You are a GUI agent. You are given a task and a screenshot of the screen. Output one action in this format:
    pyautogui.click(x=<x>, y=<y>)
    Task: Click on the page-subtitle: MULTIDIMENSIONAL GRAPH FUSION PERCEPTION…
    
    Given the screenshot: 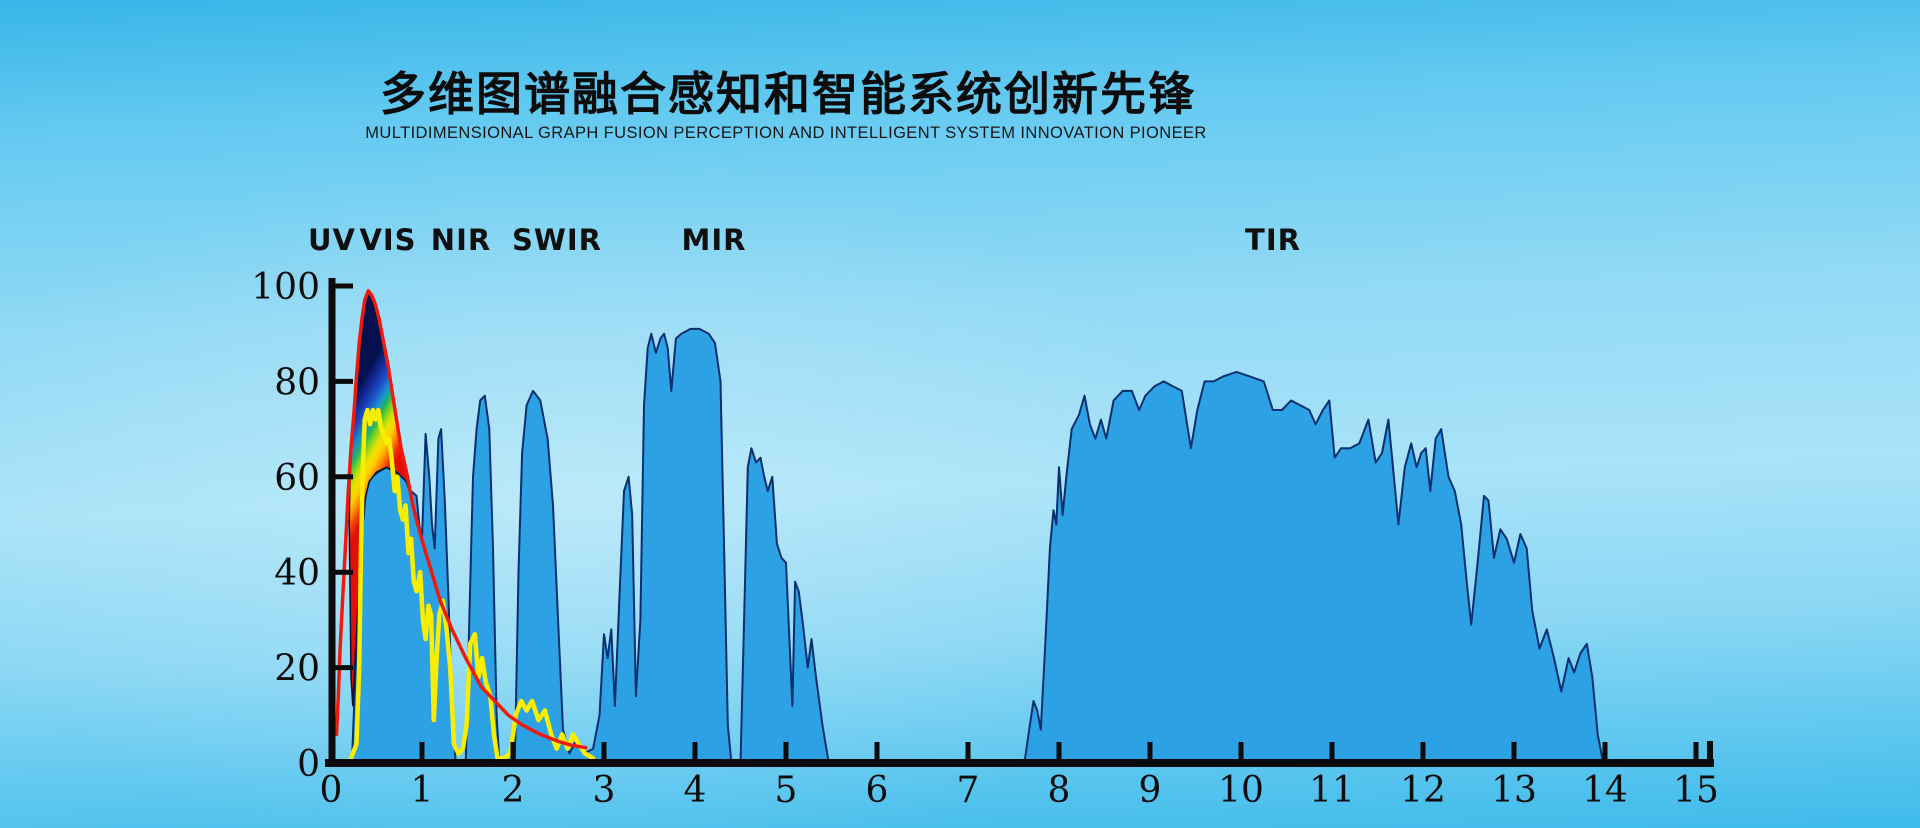 What is the action you would take?
    pyautogui.click(x=786, y=133)
    